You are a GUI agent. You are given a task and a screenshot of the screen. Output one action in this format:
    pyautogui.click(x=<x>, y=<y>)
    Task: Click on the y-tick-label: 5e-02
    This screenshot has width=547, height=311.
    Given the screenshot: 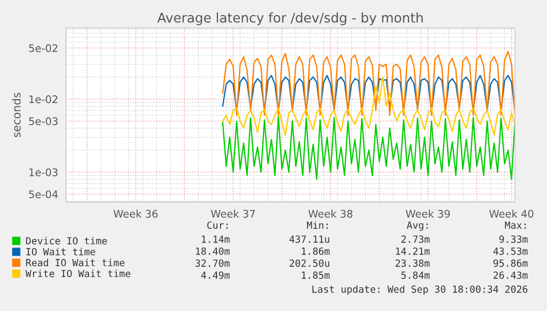 What is the action you would take?
    pyautogui.click(x=43, y=48)
    